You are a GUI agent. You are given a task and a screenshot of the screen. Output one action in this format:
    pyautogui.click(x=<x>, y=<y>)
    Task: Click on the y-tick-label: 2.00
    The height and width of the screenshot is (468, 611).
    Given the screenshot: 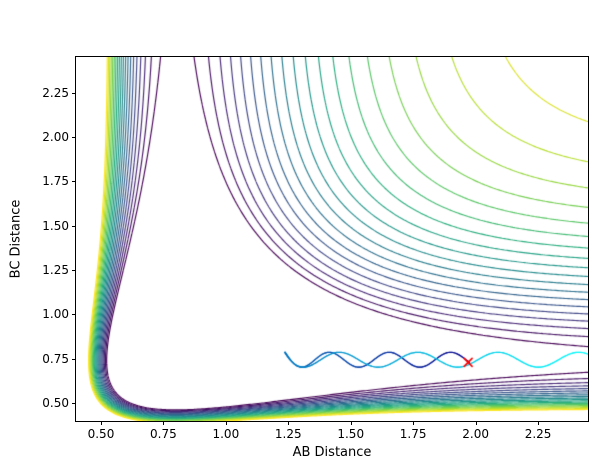 What is the action you would take?
    pyautogui.click(x=55, y=136)
    